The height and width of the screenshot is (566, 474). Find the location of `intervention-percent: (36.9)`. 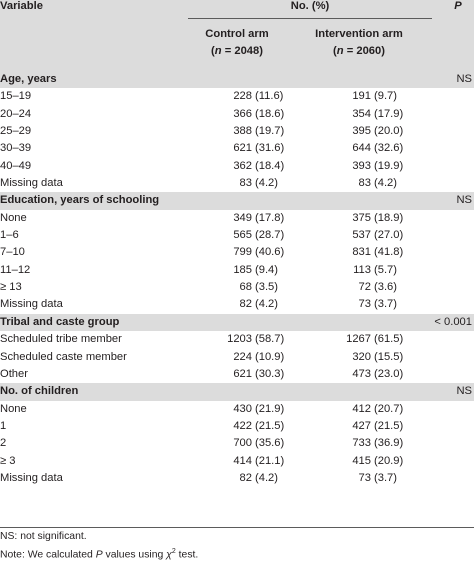

intervention-percent: (36.9) is located at coordinates (389, 443).